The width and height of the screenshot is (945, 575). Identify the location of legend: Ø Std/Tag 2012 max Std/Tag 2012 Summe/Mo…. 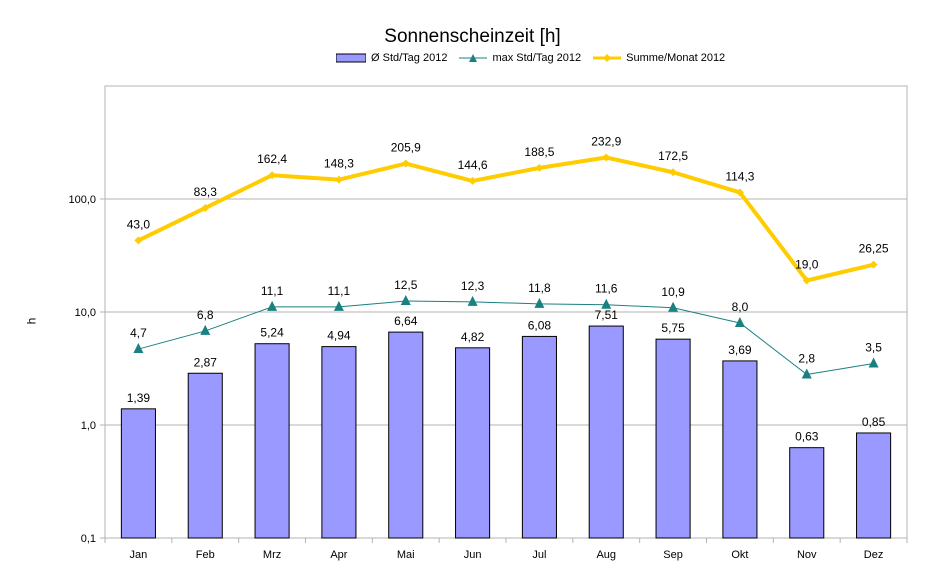
(530, 58).